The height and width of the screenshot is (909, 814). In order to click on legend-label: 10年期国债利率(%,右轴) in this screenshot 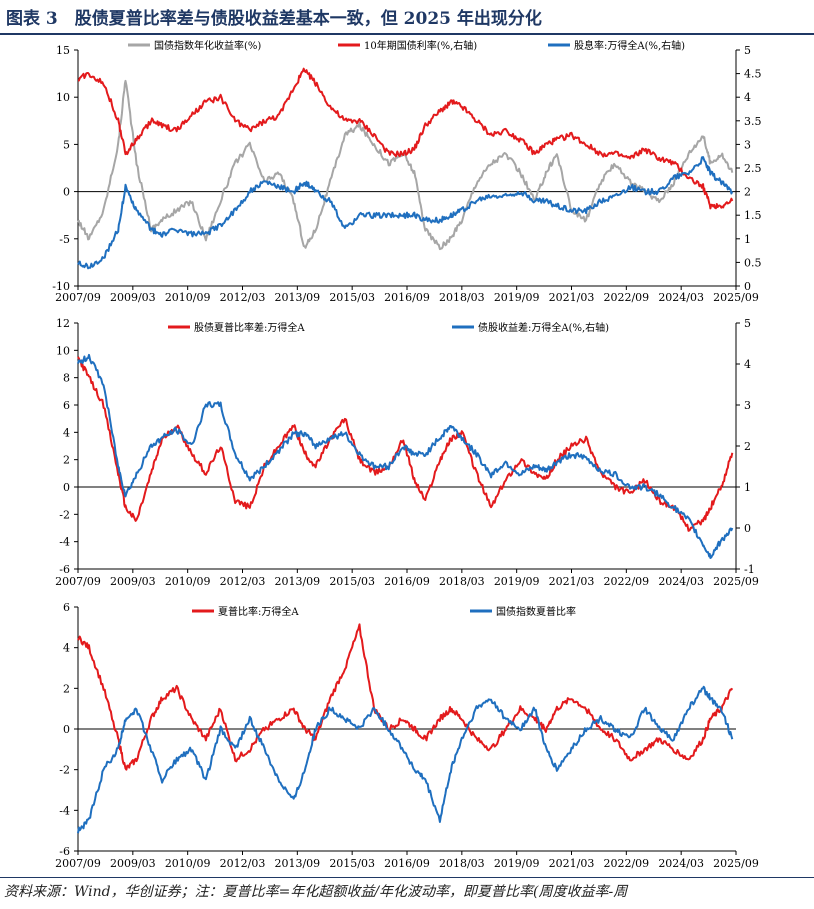, I will do `click(420, 45)`.